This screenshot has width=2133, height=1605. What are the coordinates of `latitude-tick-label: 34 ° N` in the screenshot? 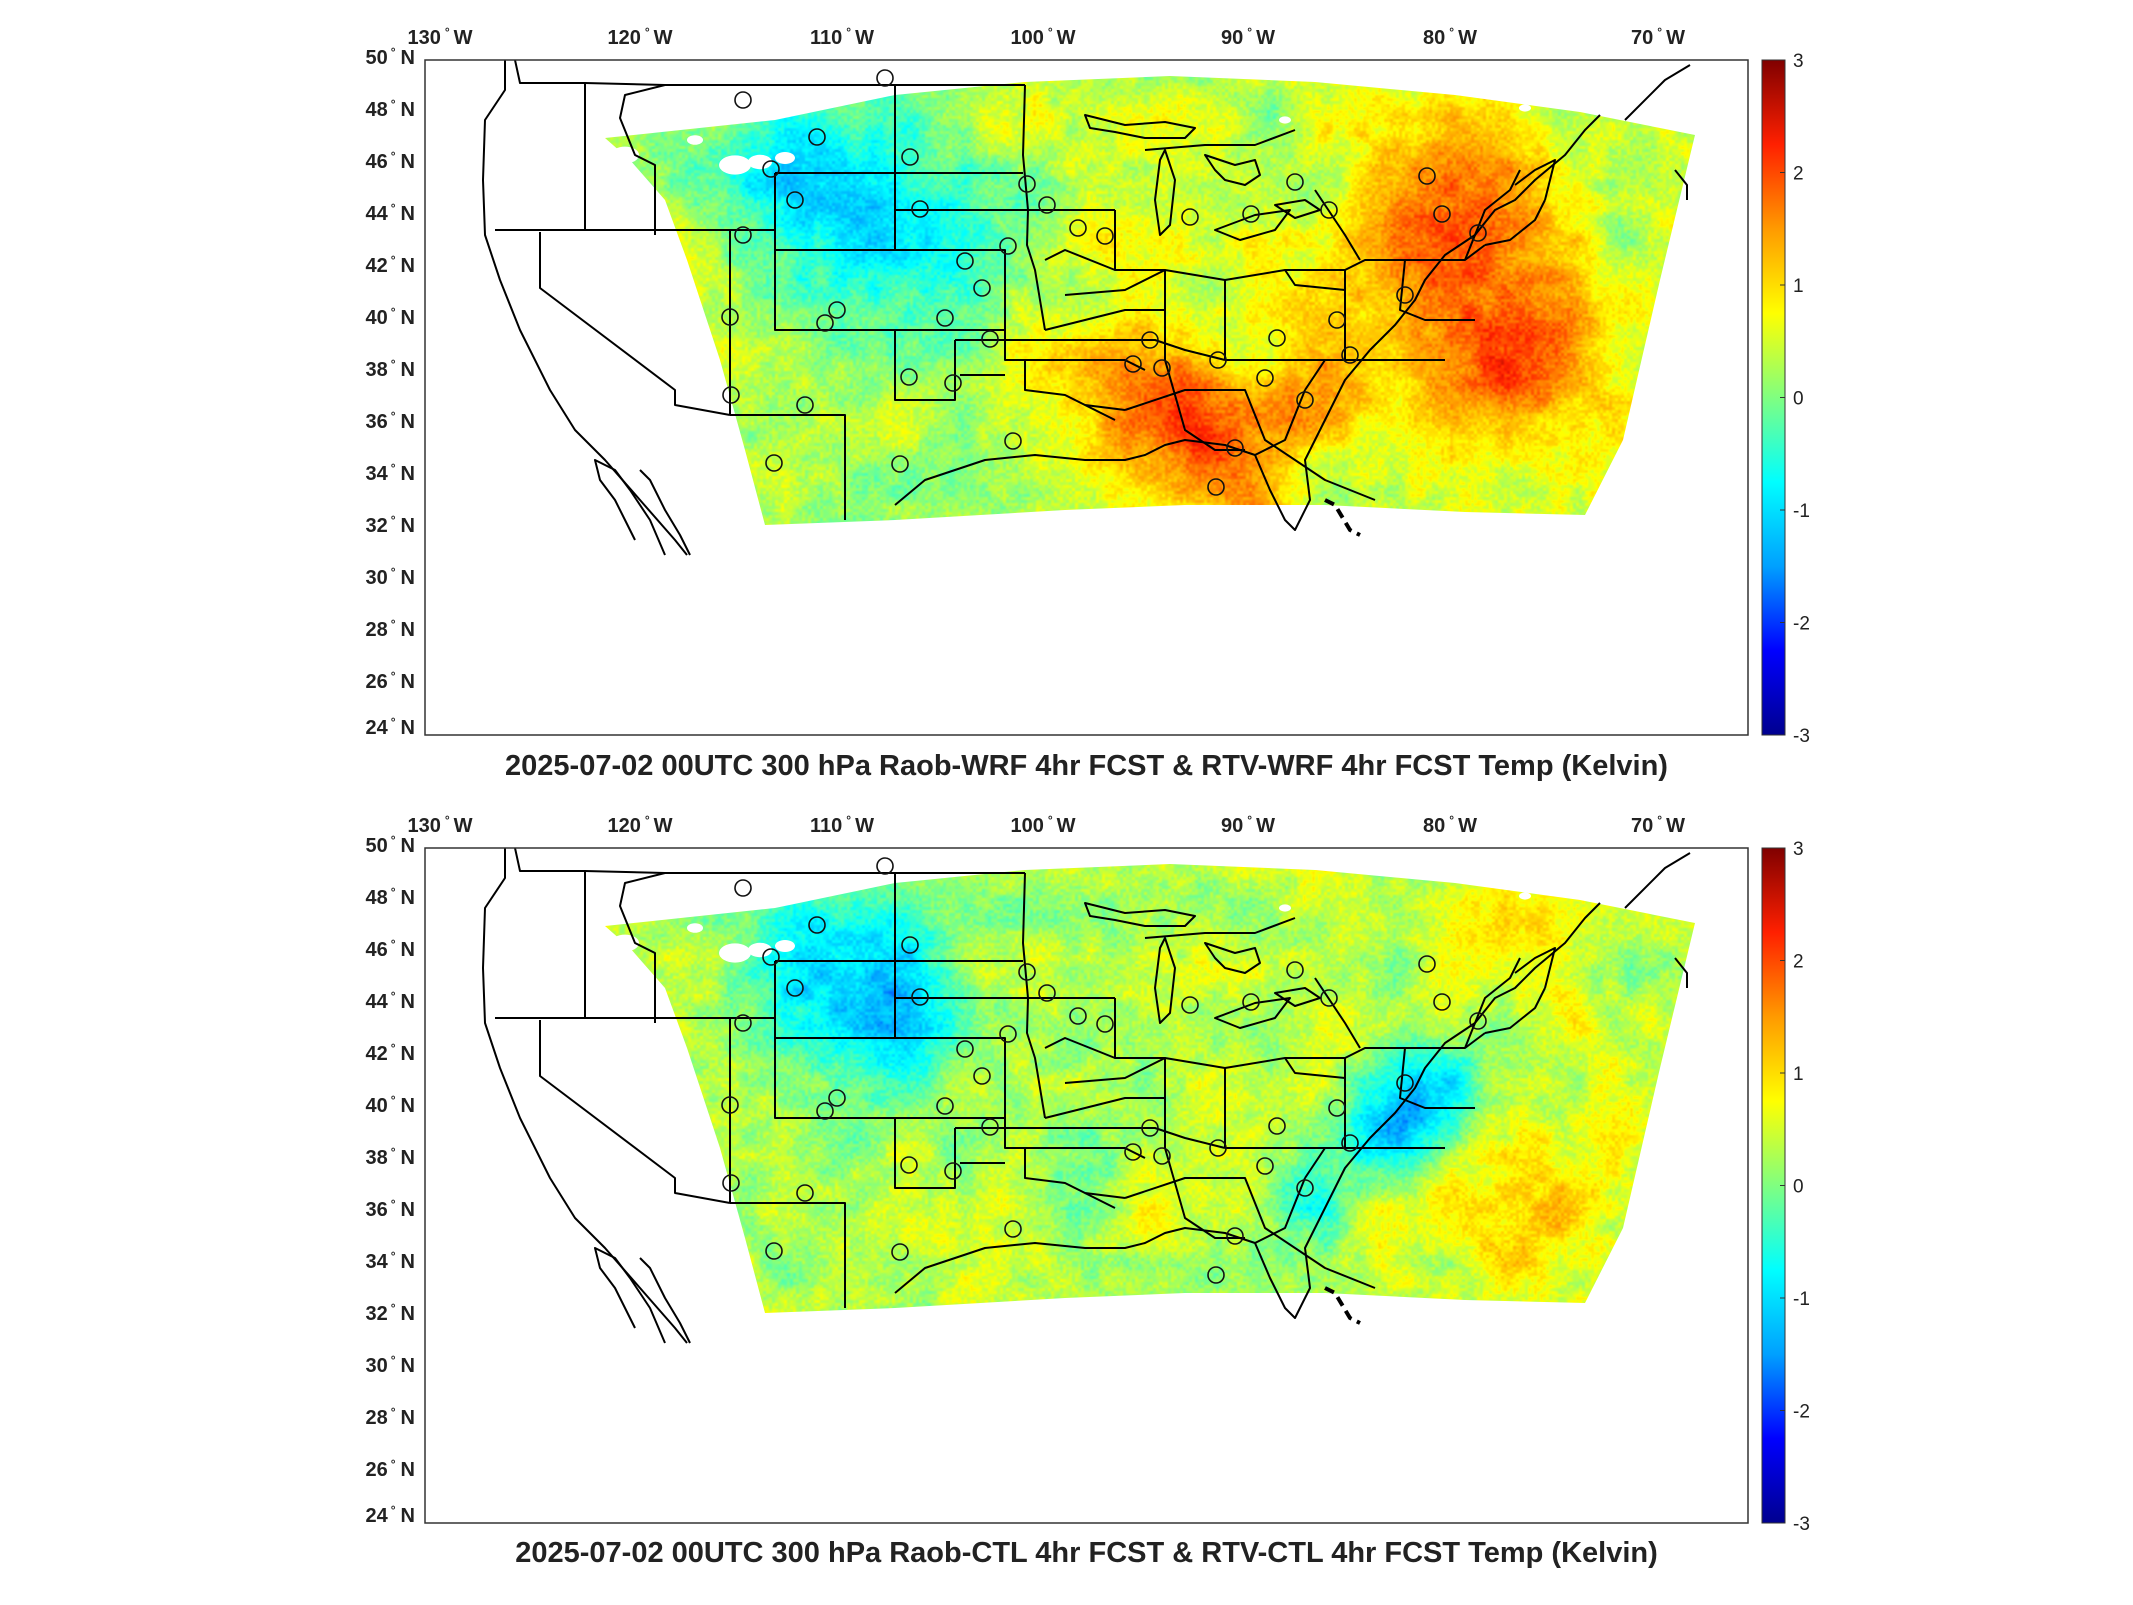 It's located at (390, 473).